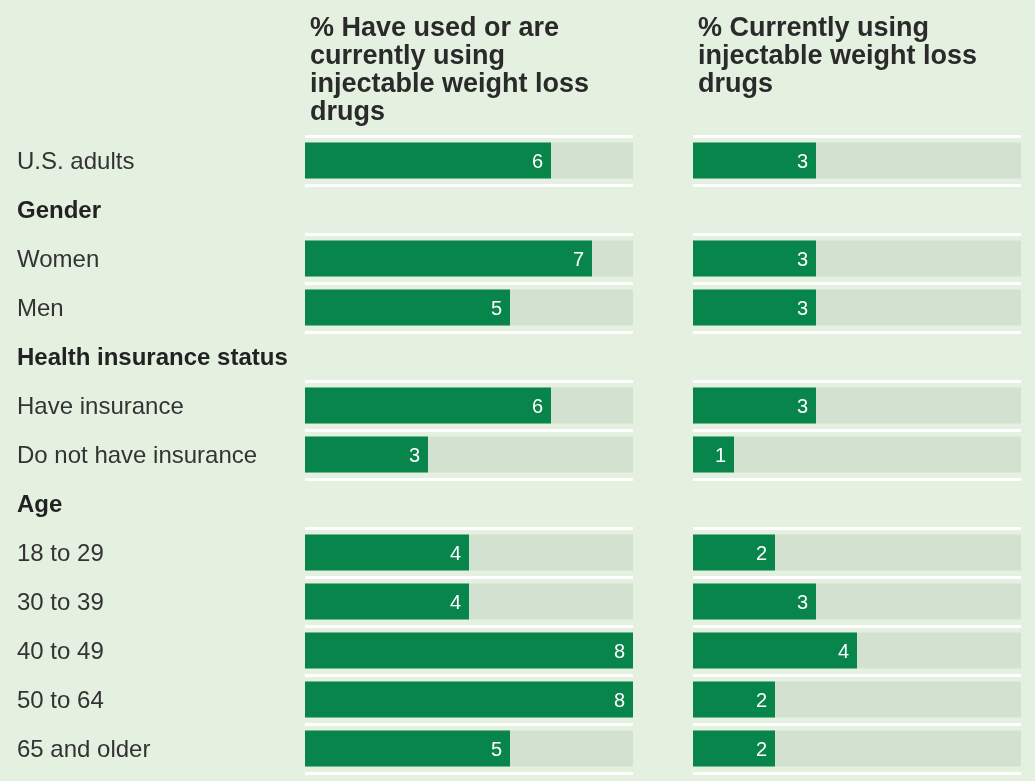 Image resolution: width=1035 pixels, height=781 pixels. I want to click on y-tick-label: 65 and older, so click(84, 748).